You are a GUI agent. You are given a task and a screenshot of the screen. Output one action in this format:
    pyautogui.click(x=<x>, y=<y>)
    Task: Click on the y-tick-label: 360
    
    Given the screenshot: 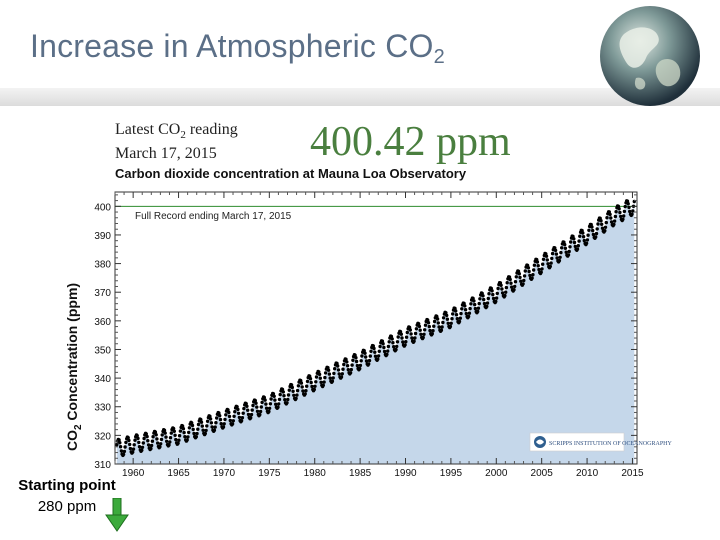 What is the action you would take?
    pyautogui.click(x=102, y=322)
    